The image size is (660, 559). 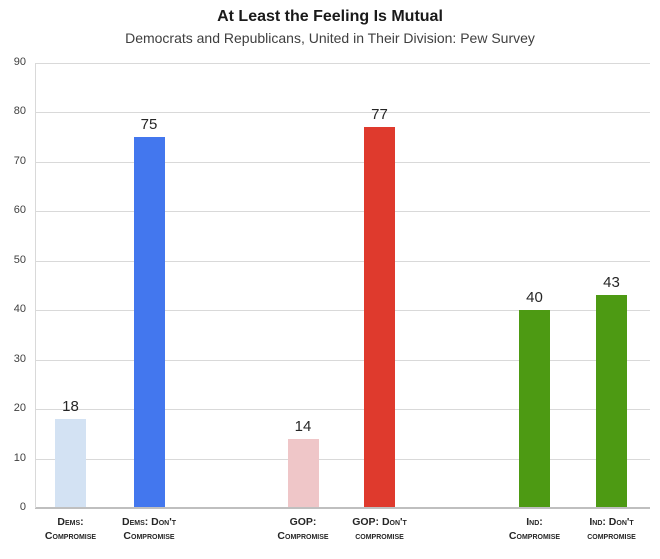 What do you see at coordinates (342, 508) in the screenshot?
I see `x-axis-line` at bounding box center [342, 508].